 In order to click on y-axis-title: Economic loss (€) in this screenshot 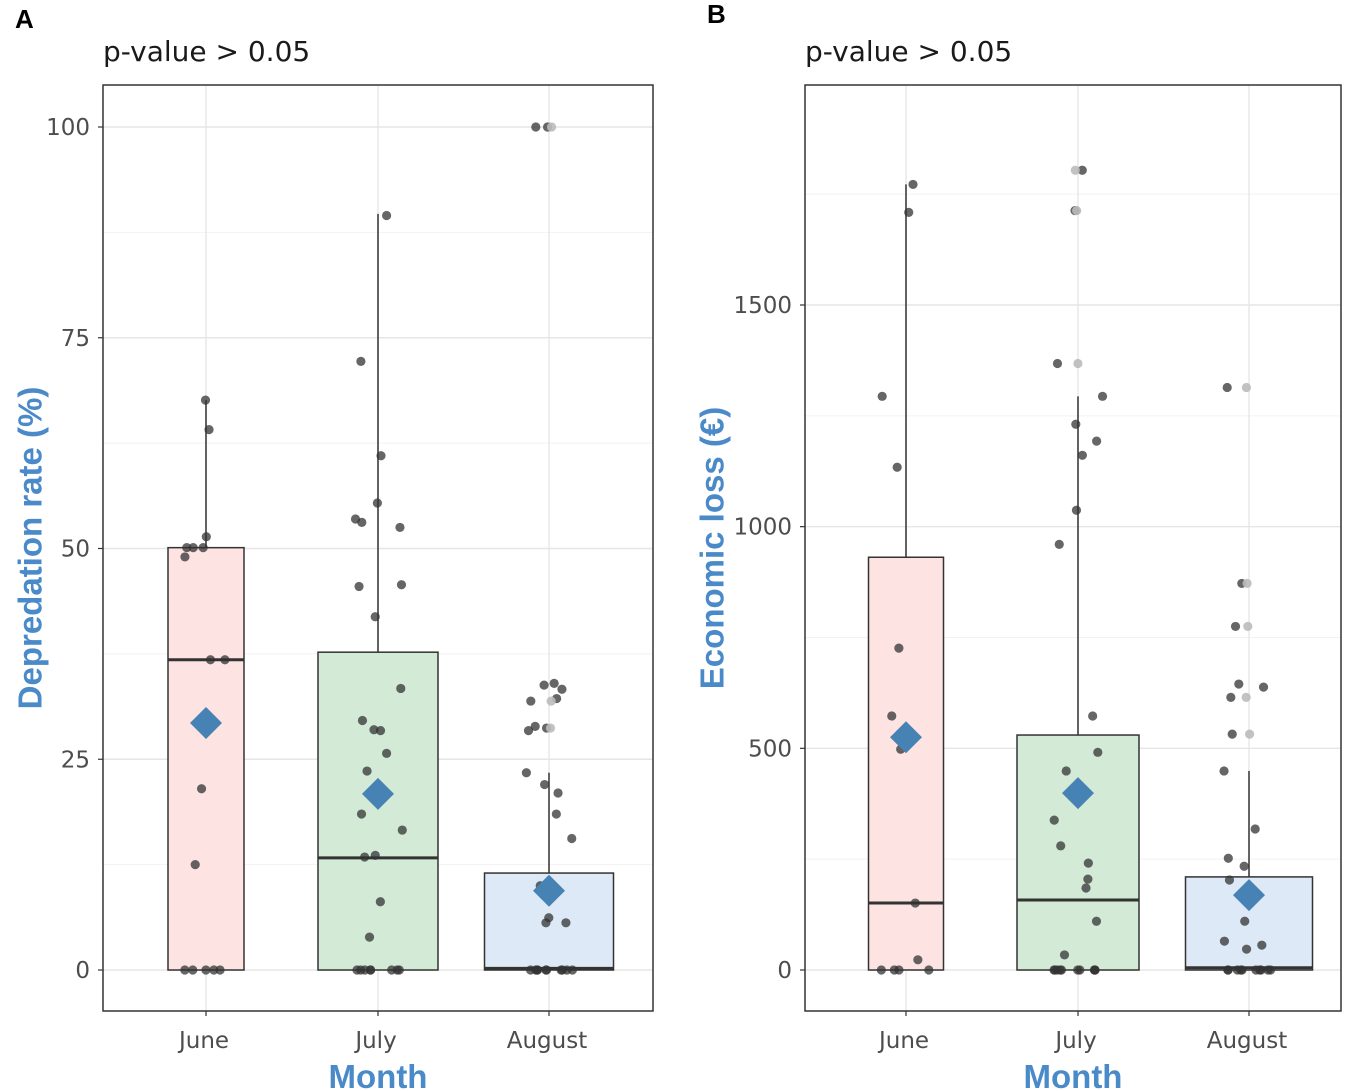, I will do `click(712, 548)`.